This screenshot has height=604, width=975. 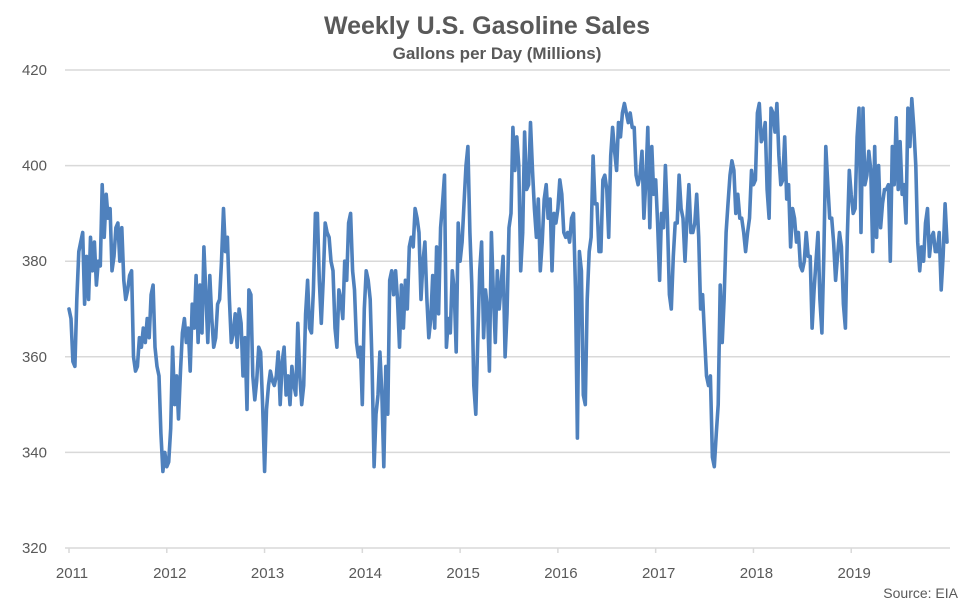 What do you see at coordinates (497, 53) in the screenshot?
I see `chart-subtitle: Gallons per Day (Millions)` at bounding box center [497, 53].